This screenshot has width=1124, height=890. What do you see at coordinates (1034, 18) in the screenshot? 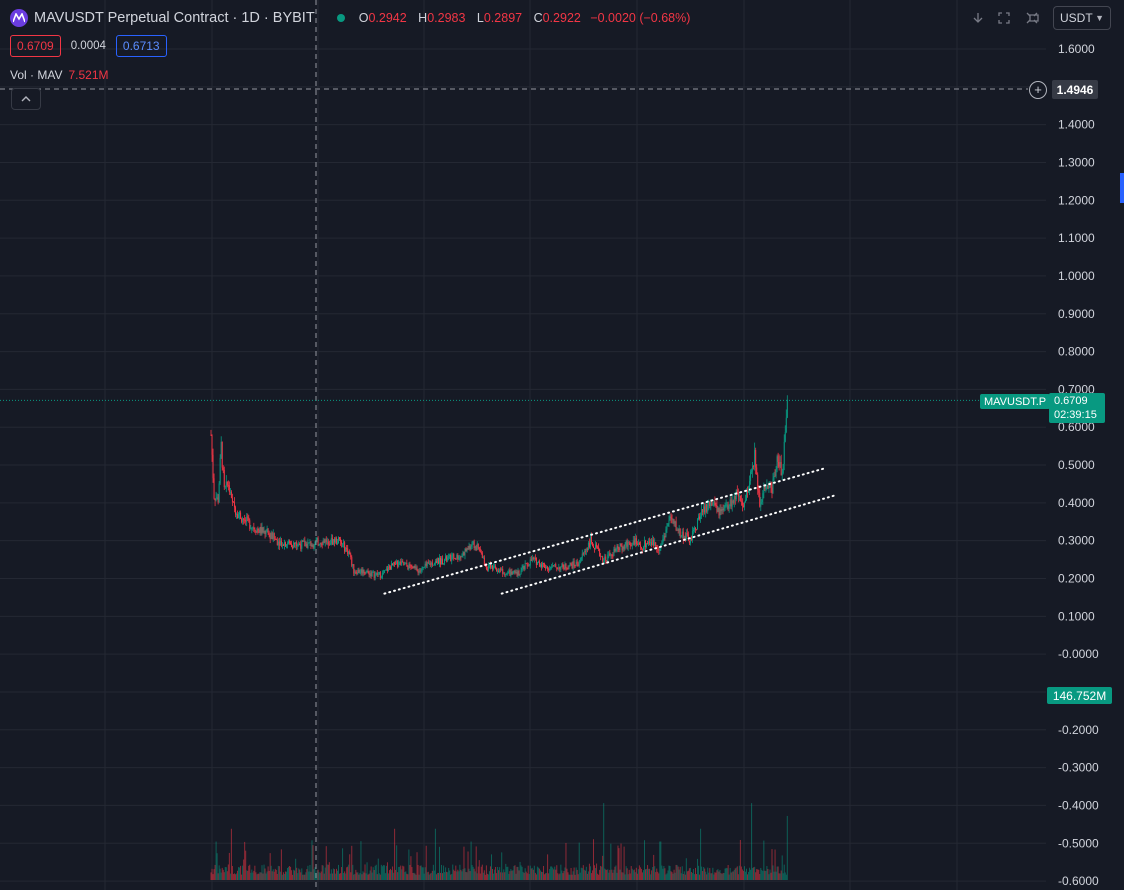
I see `refresh-icon` at bounding box center [1034, 18].